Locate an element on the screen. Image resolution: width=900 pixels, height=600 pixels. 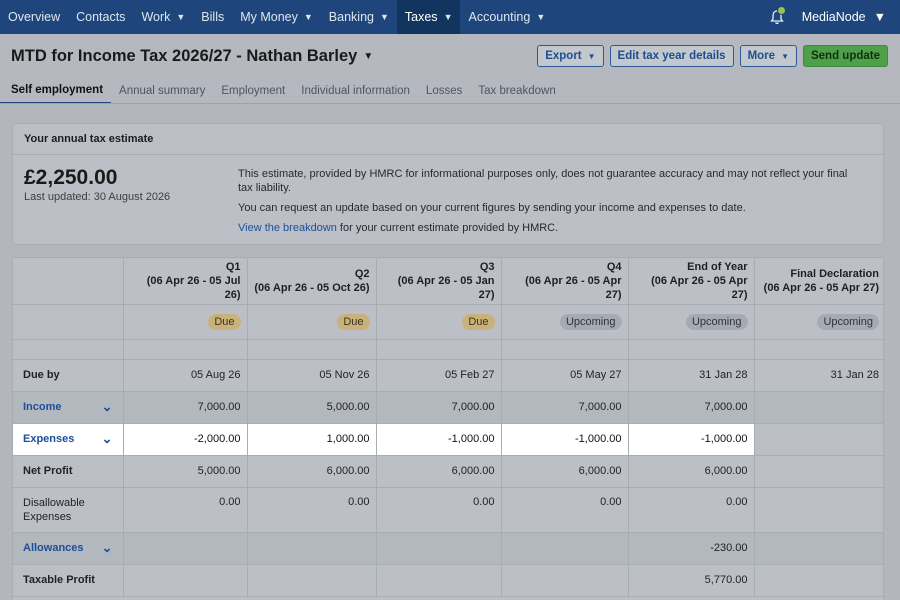
expand-toggle: Allowances ⌄ is located at coordinates (70, 547).